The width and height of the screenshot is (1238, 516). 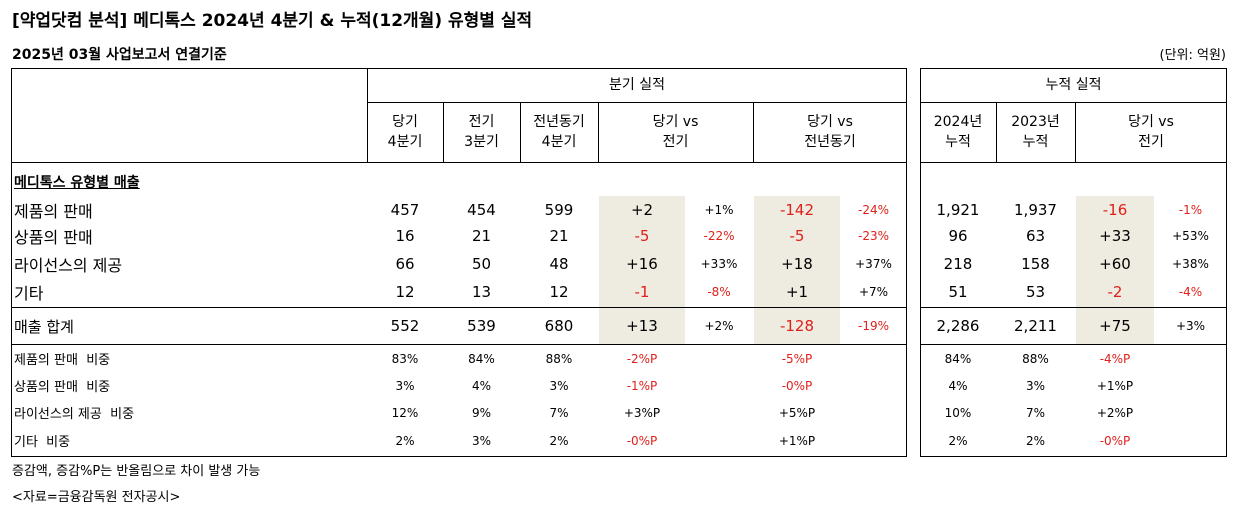 What do you see at coordinates (642, 385) in the screenshot?
I see `ratio-cell-d1: -1%P` at bounding box center [642, 385].